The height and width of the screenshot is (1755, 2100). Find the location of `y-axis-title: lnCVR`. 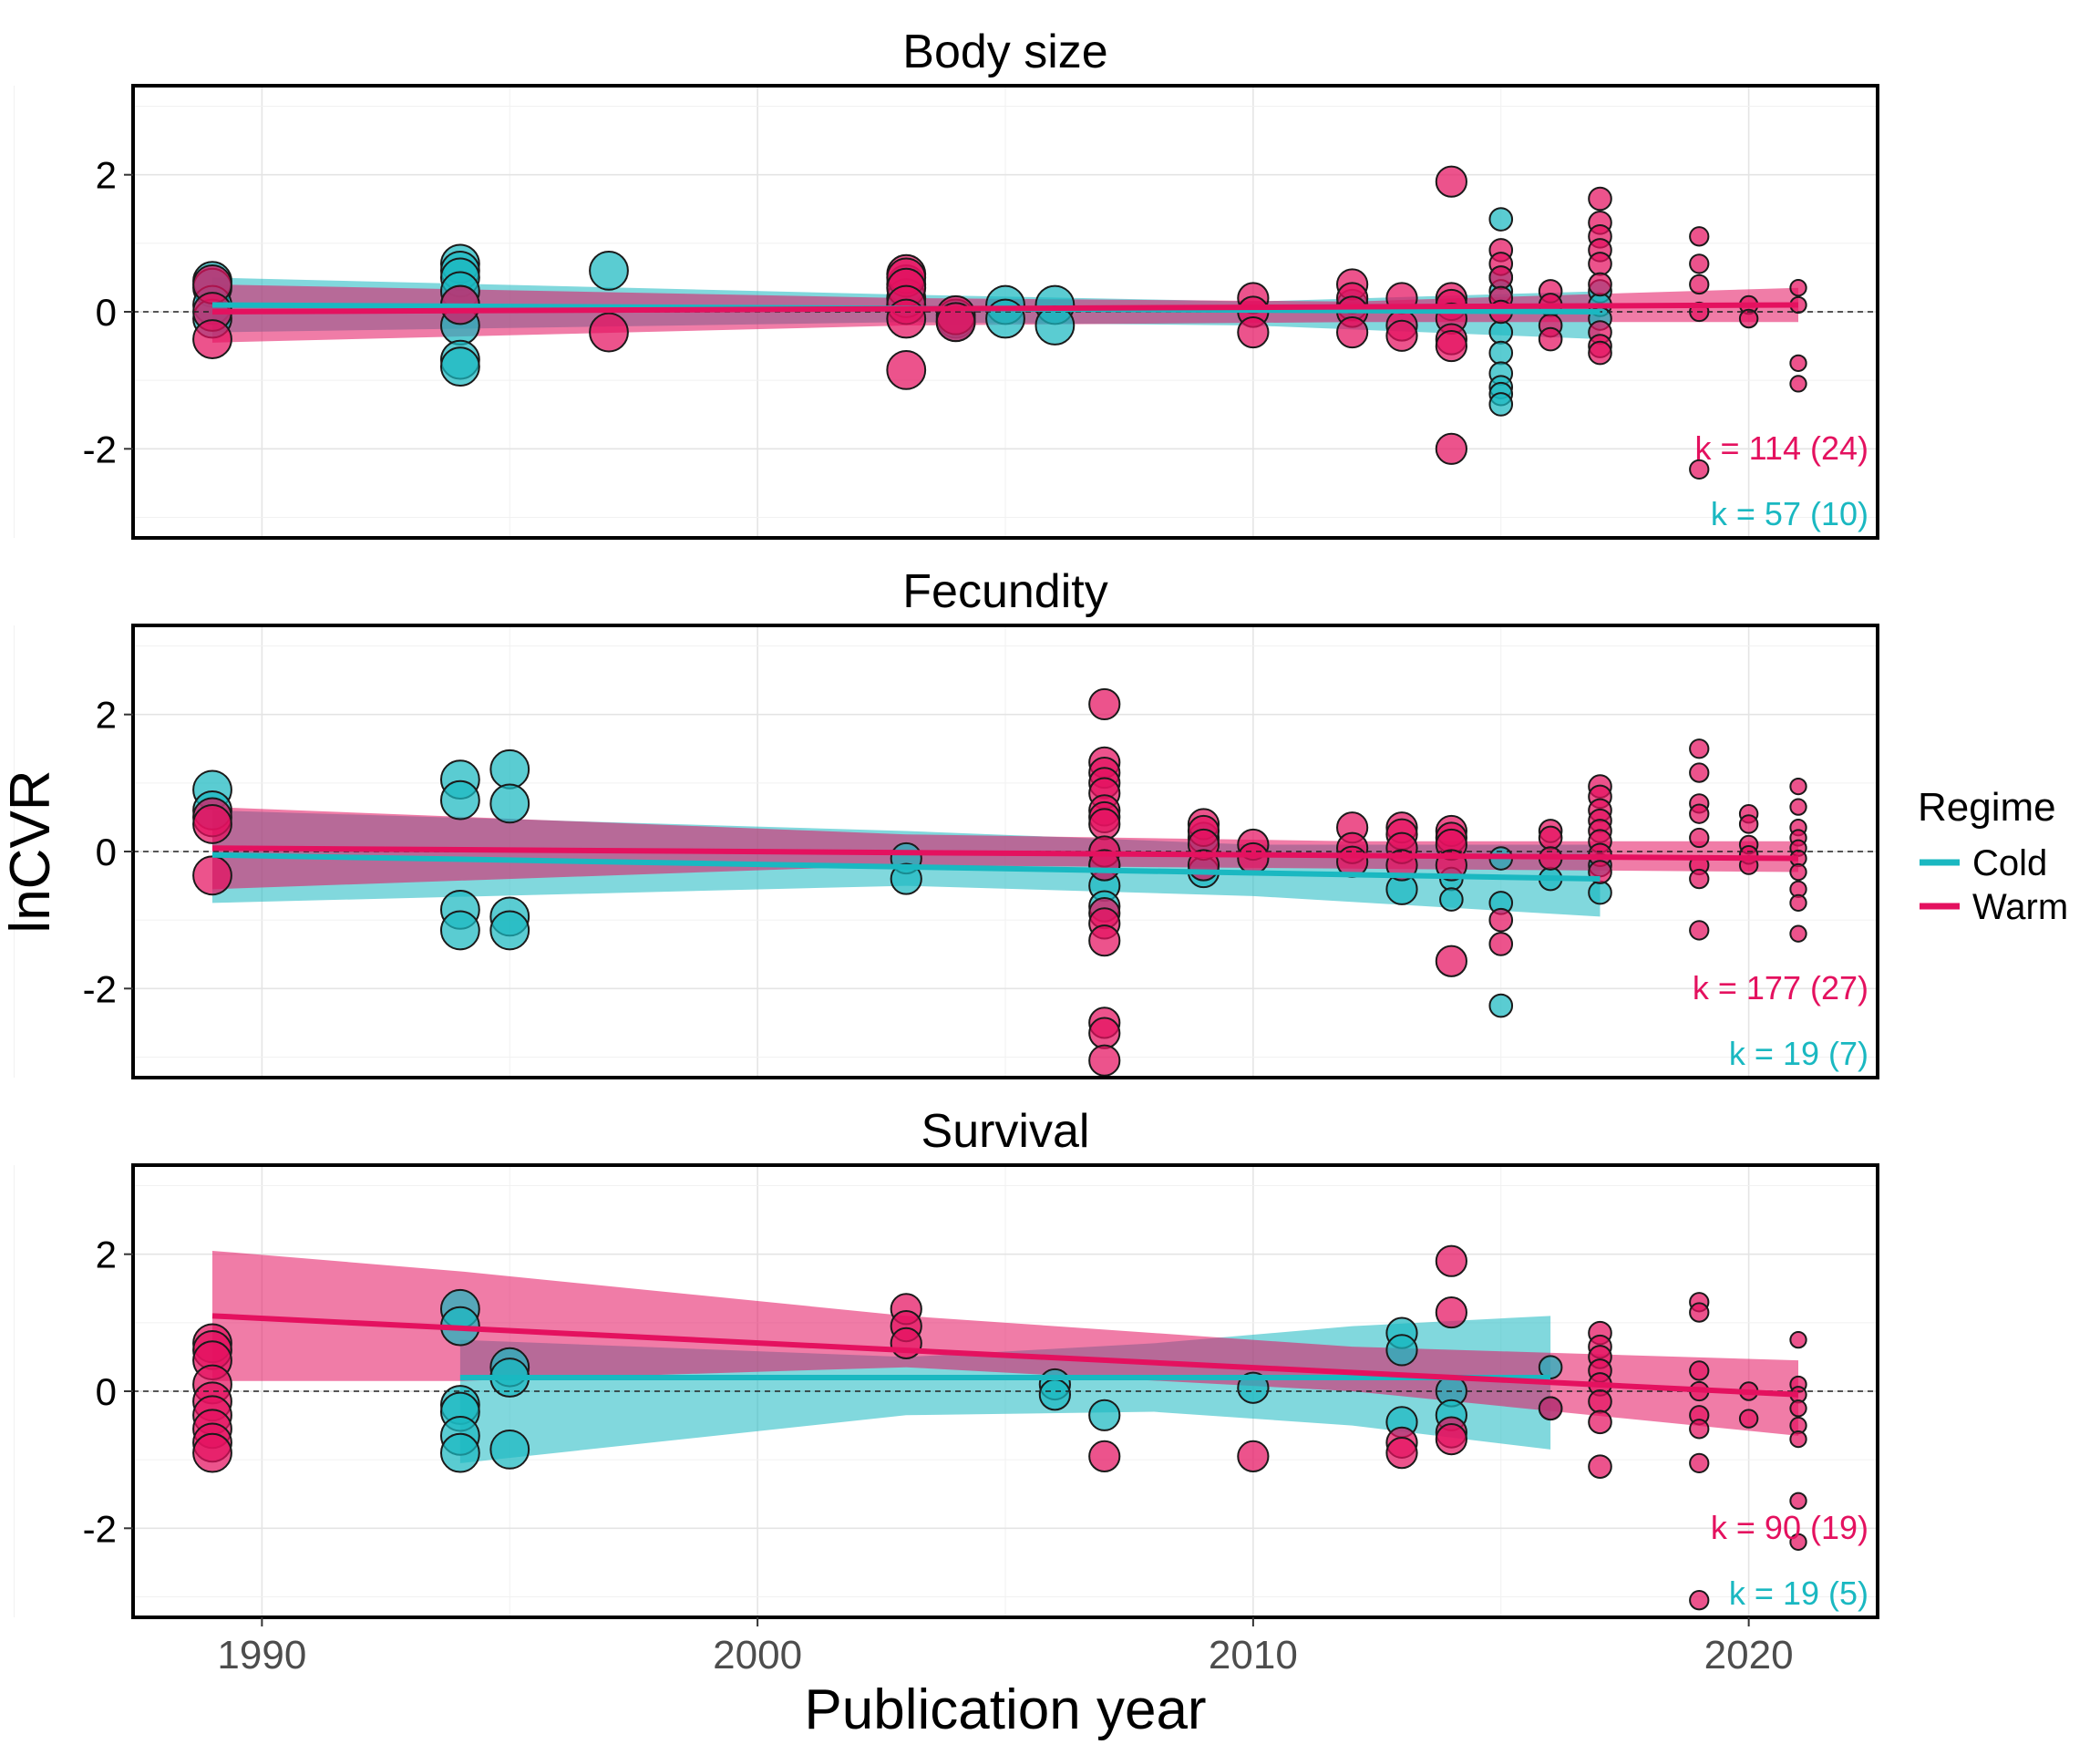

y-axis-title: lnCVR is located at coordinates (31, 851).